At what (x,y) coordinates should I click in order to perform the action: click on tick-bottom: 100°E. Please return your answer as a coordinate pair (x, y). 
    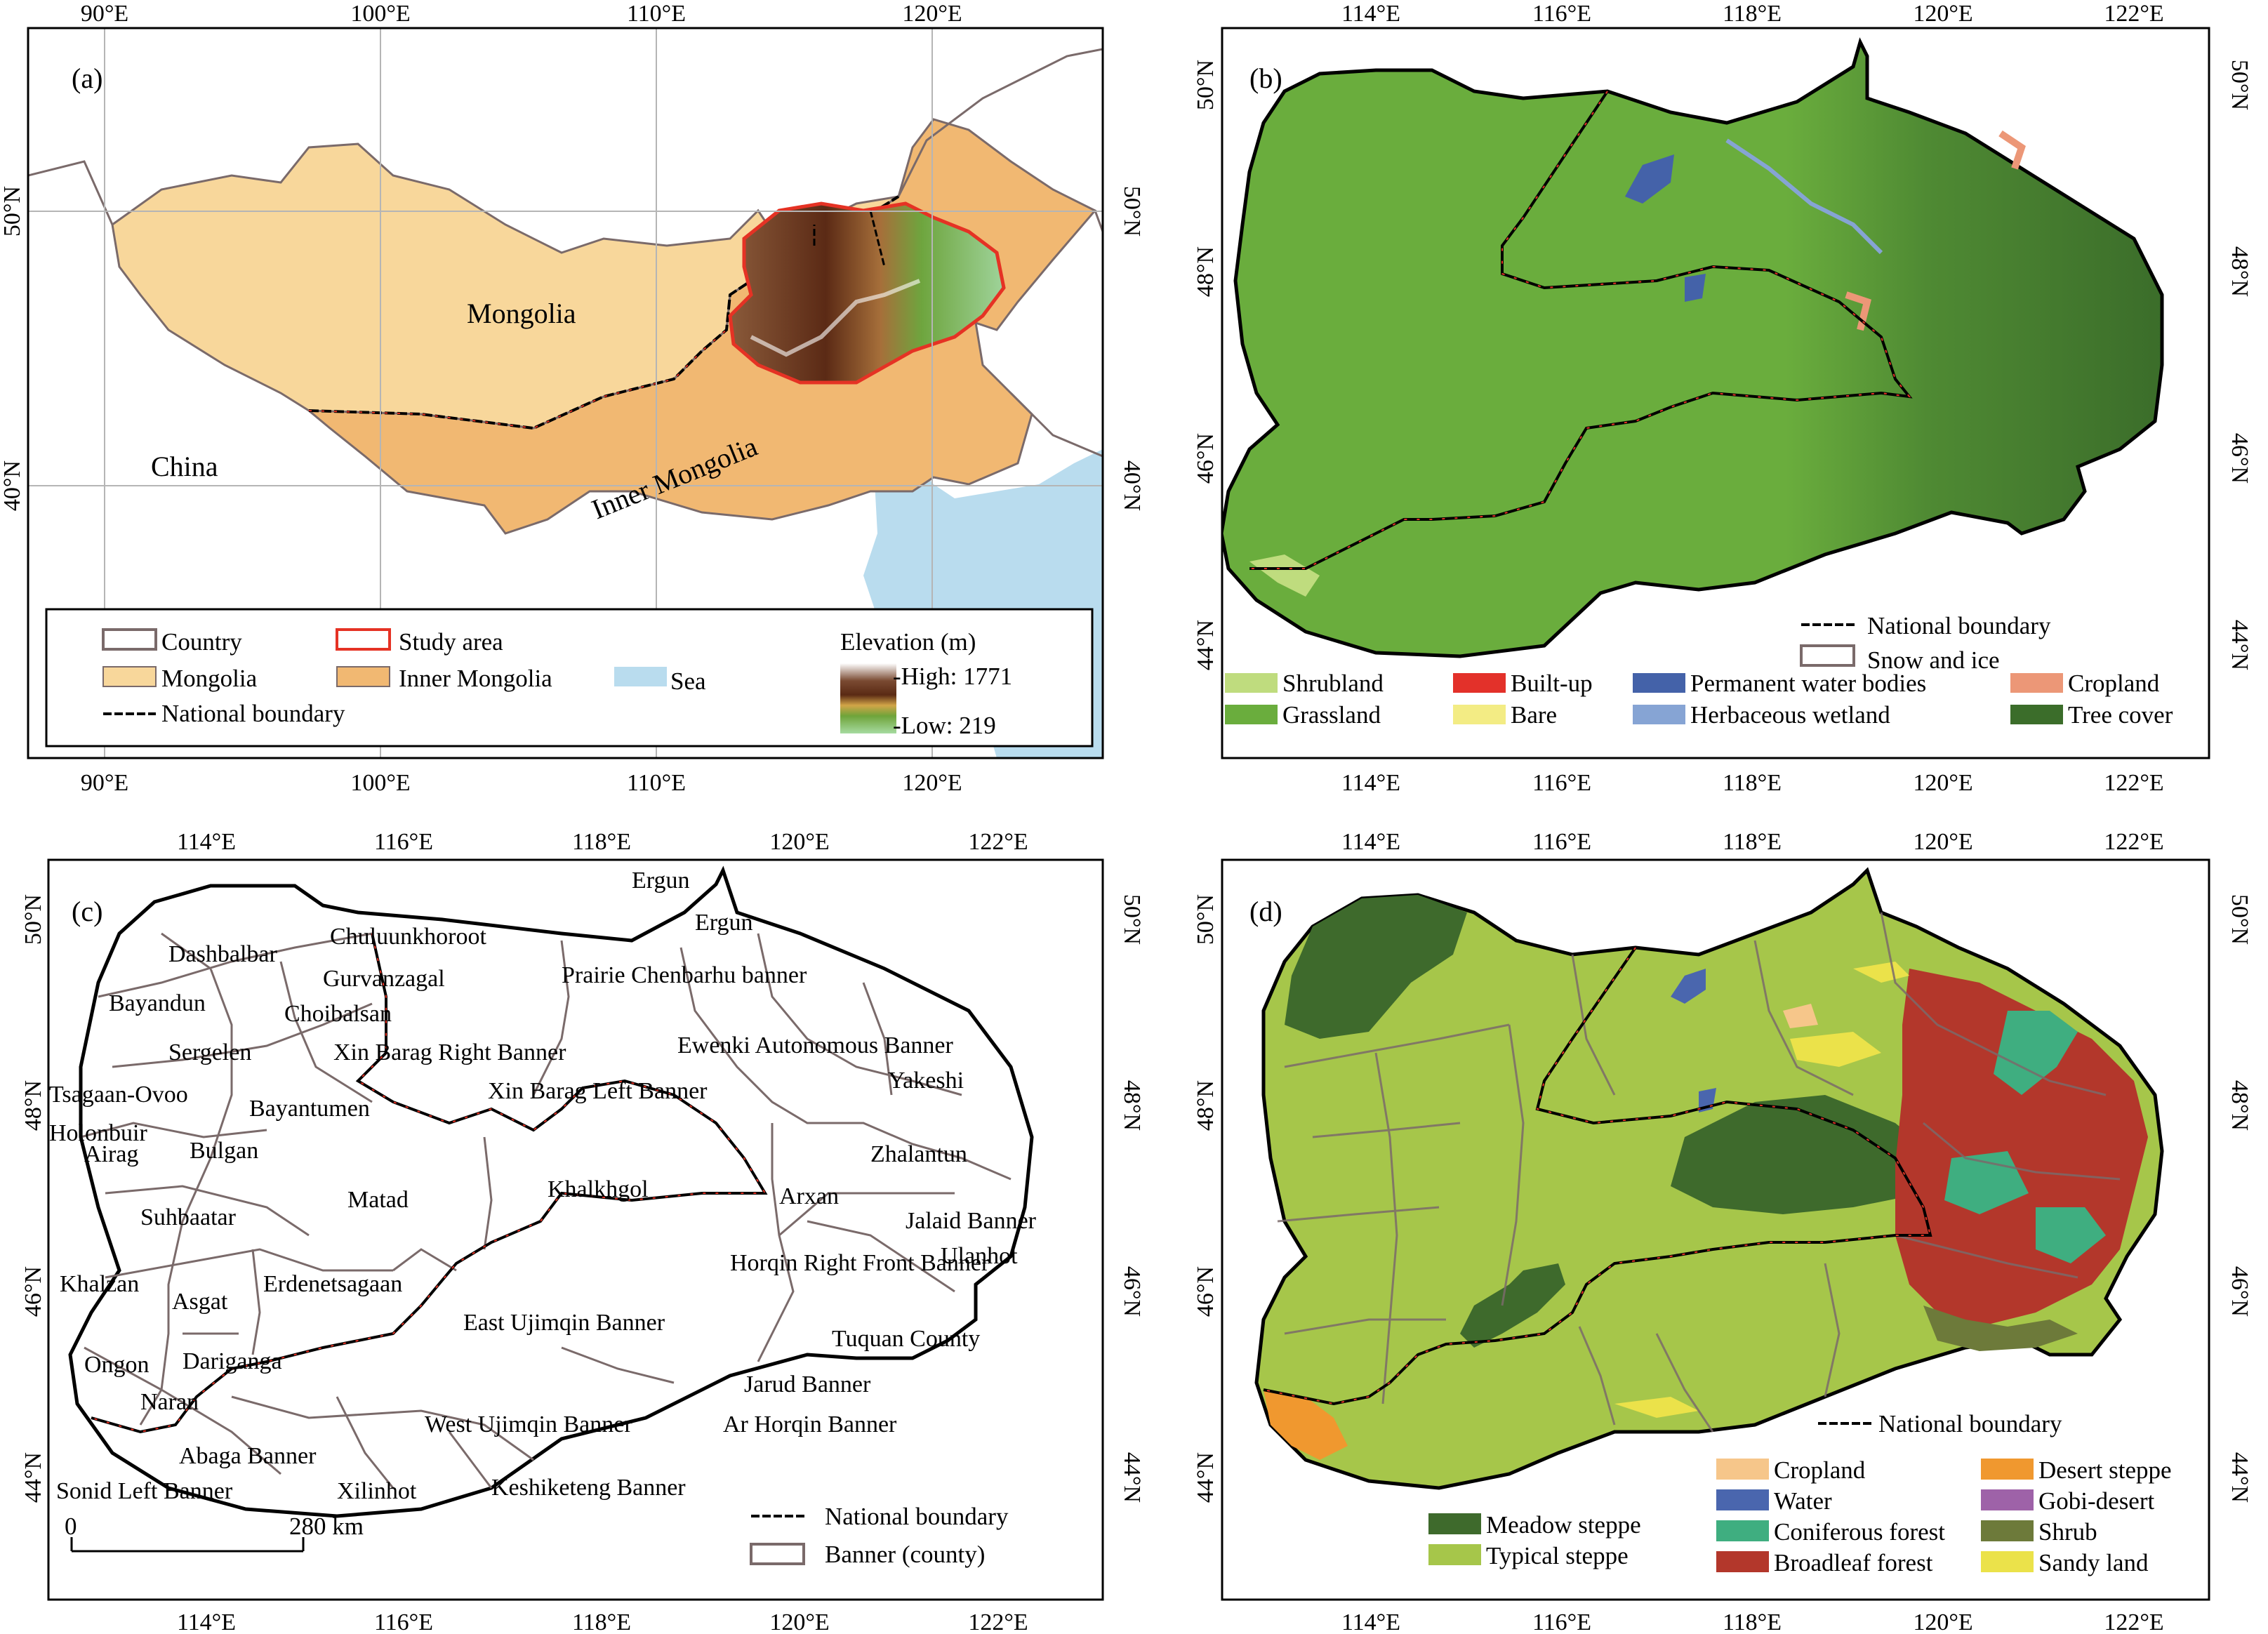
    Looking at the image, I should click on (380, 783).